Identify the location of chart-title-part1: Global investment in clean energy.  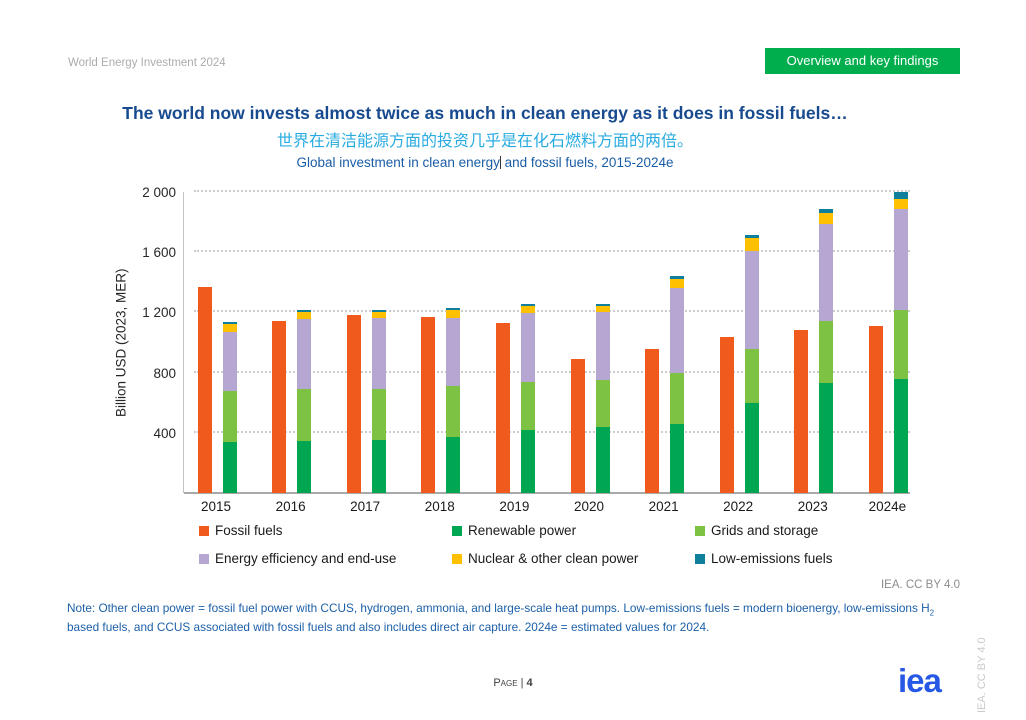
(398, 162).